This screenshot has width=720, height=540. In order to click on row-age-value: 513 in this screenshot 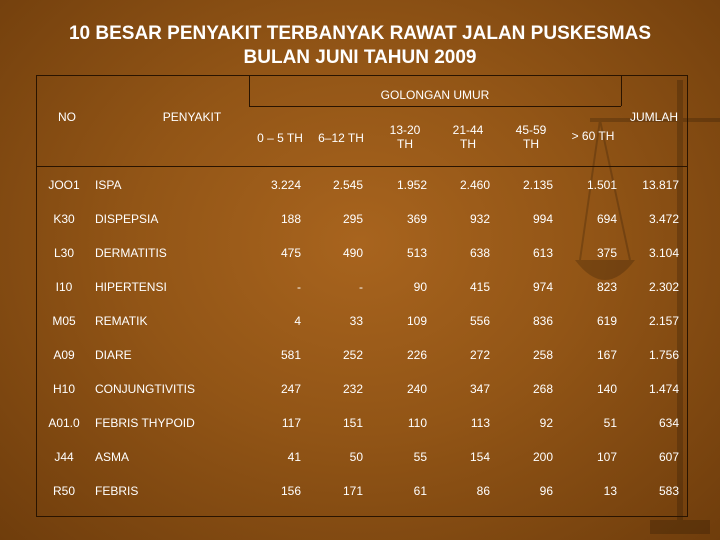, I will do `click(416, 253)`.